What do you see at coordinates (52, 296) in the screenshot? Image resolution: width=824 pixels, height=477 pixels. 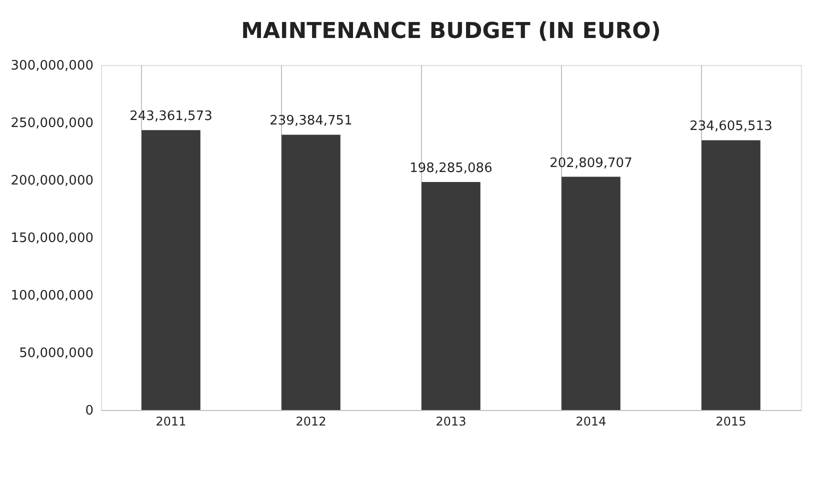 I see `y-tick-label: 100,000,000` at bounding box center [52, 296].